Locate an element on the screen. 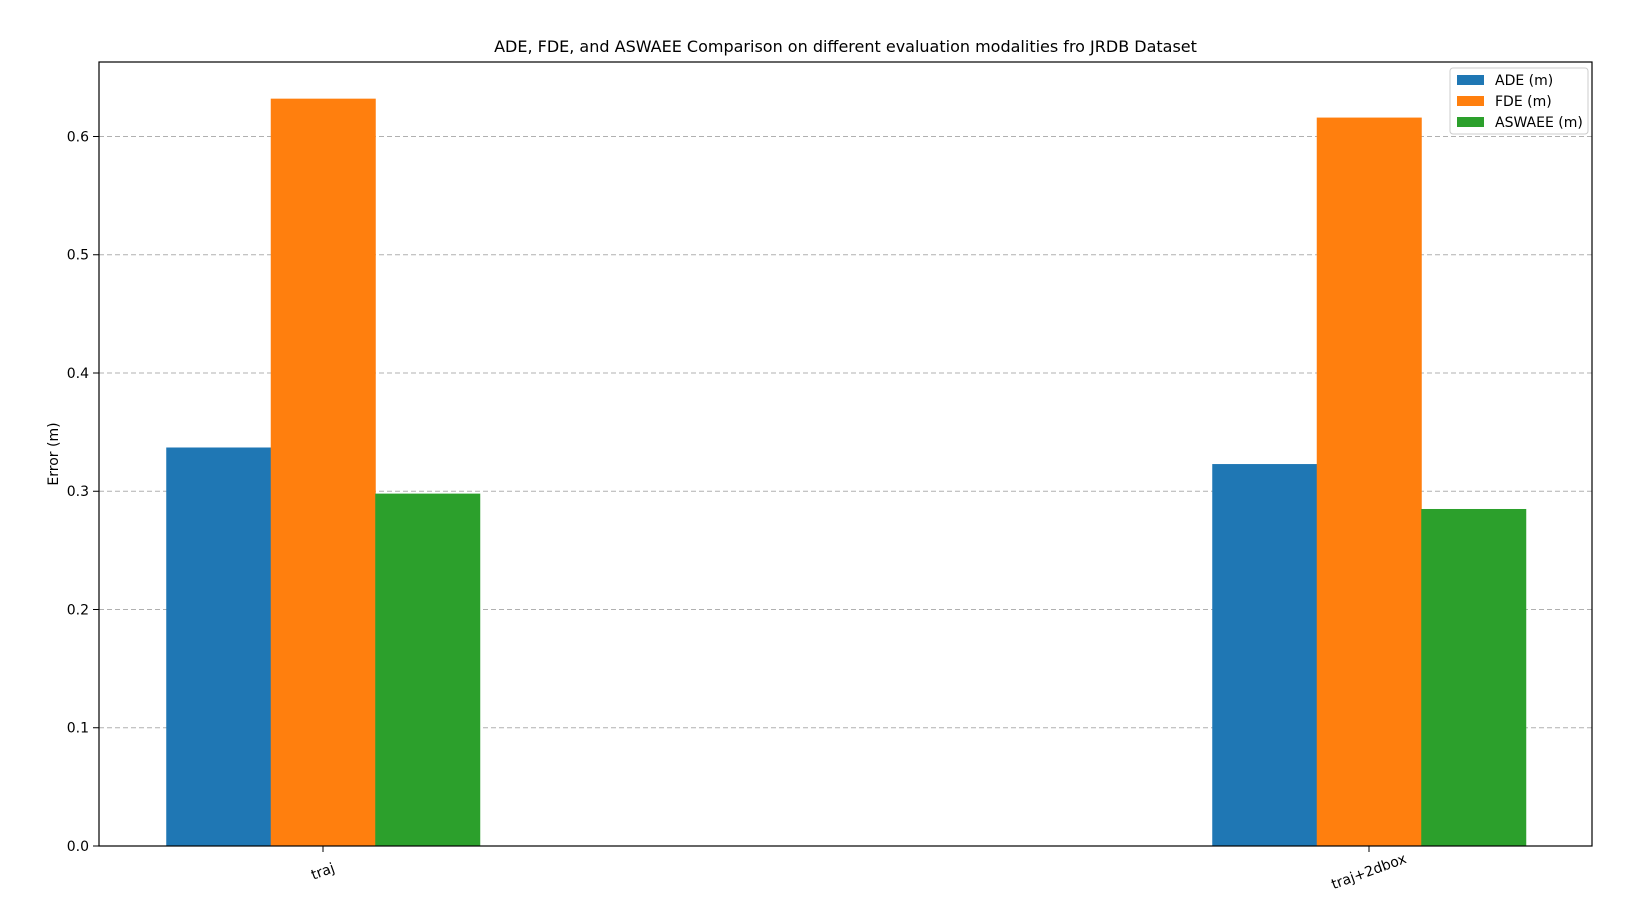 Image resolution: width=1628 pixels, height=922 pixels. y-tick-label: 0.2 is located at coordinates (78, 610).